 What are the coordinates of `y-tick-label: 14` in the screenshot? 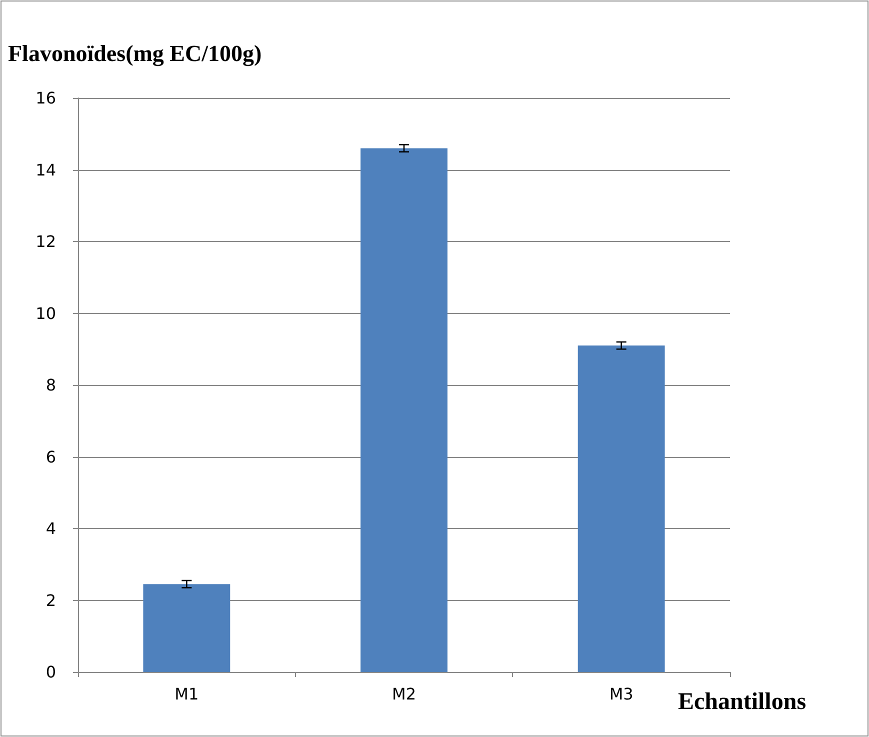 It's located at (46, 170).